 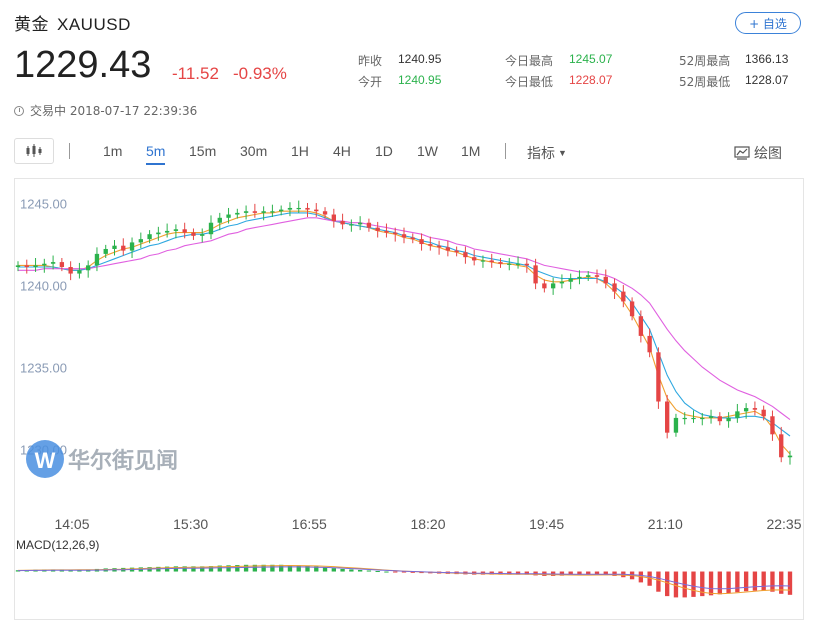 I want to click on chart-type-button, so click(x=34, y=151).